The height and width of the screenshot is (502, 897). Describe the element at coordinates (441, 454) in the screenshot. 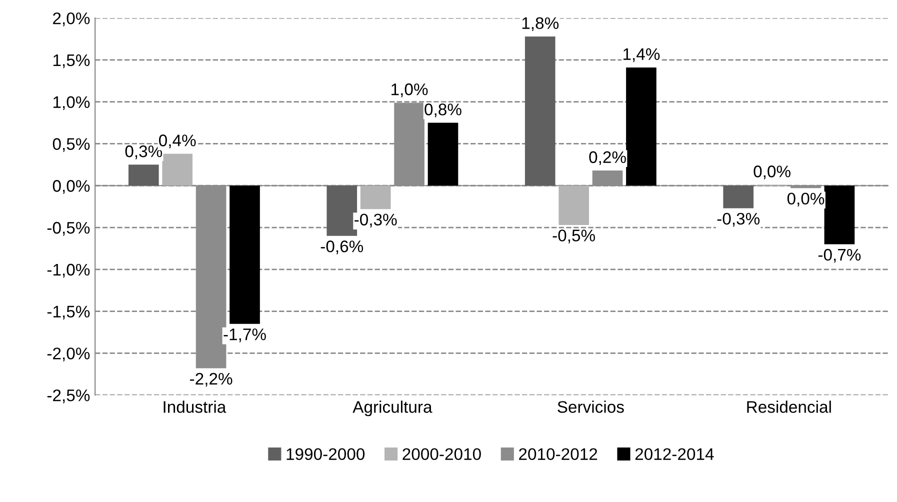

I see `legend-label: 2000-2010` at that location.